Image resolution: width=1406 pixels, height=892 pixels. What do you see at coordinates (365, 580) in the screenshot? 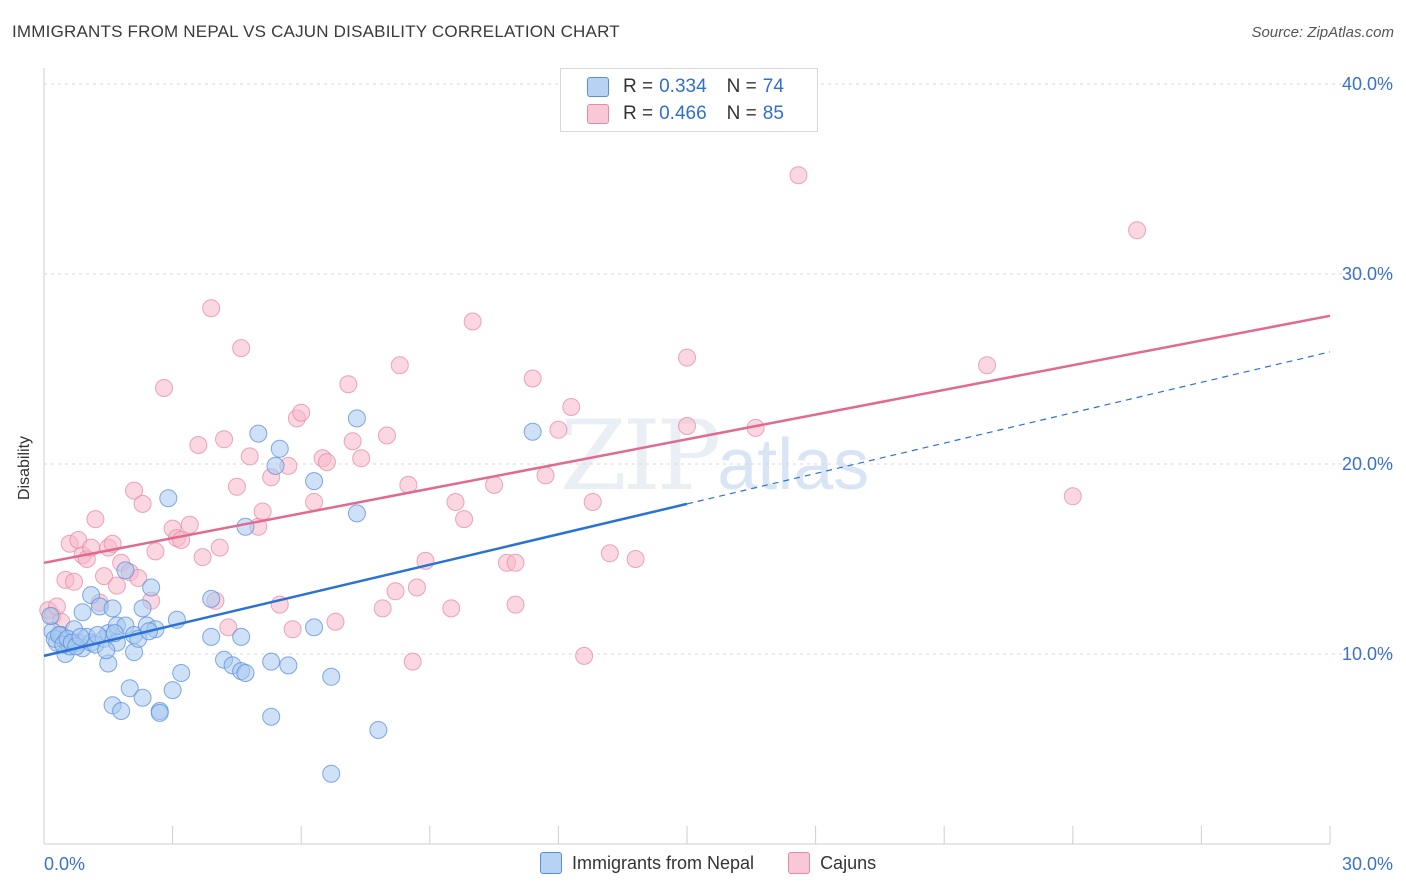
I see `nepal-trend-line` at bounding box center [365, 580].